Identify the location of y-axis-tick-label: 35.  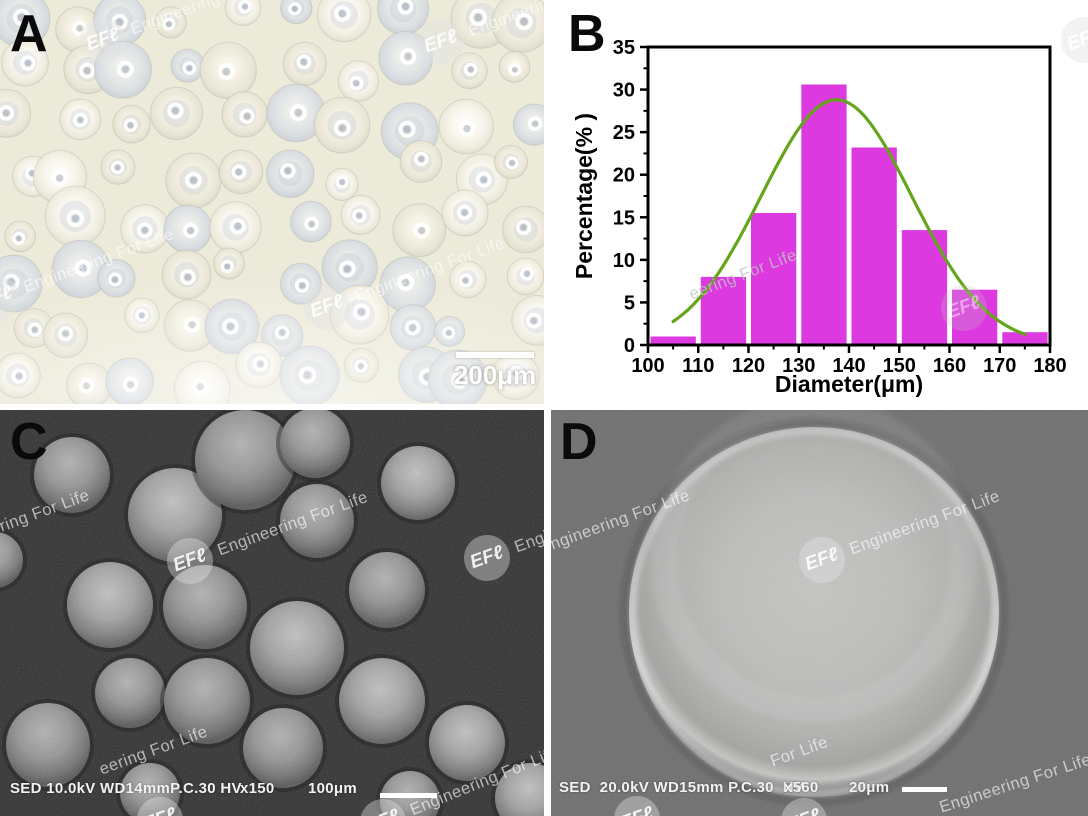
(624, 48).